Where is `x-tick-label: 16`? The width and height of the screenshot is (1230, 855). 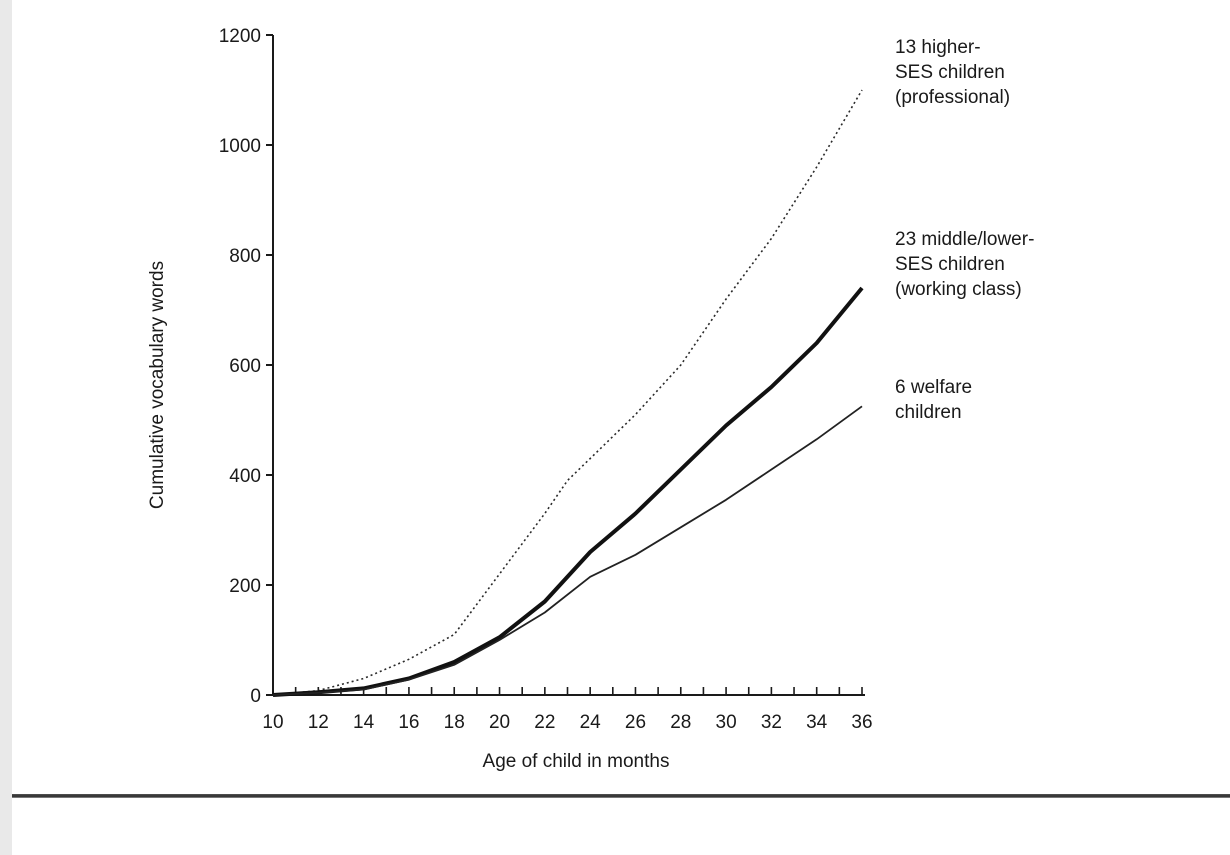 x-tick-label: 16 is located at coordinates (408, 722).